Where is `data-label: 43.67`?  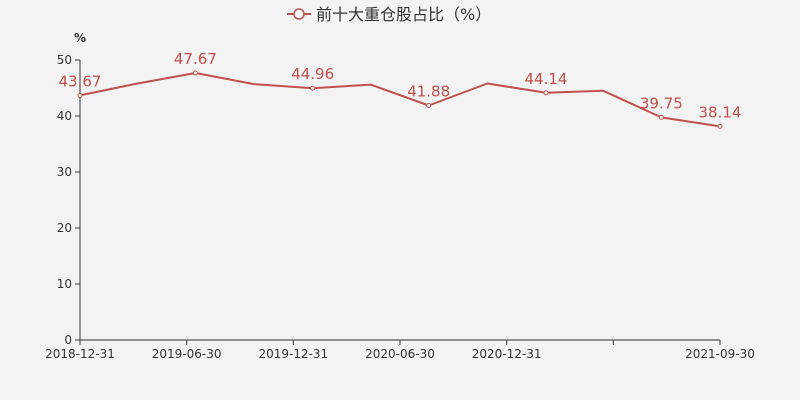
data-label: 43.67 is located at coordinates (80, 81).